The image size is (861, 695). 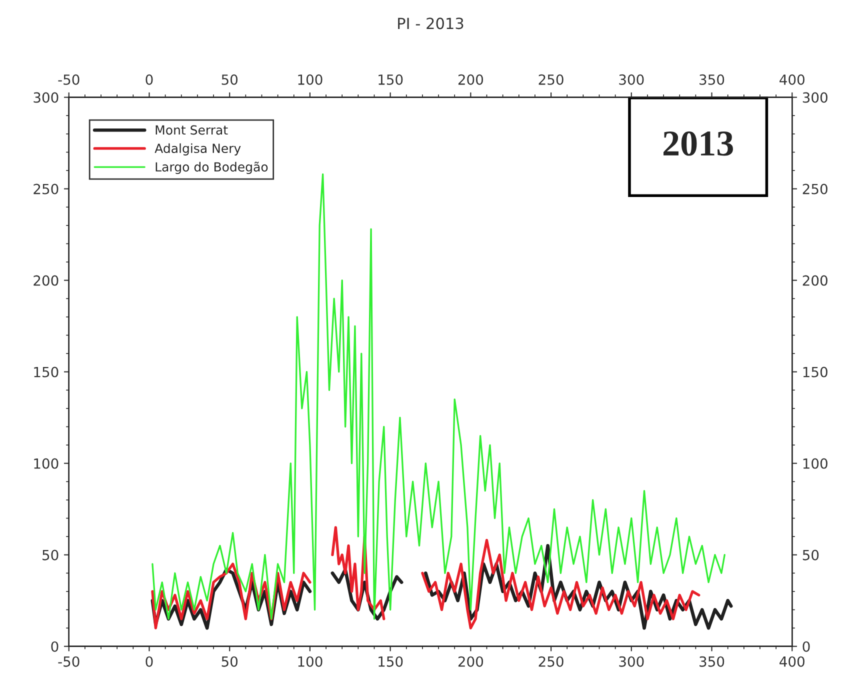 What do you see at coordinates (631, 79) in the screenshot?
I see `x2-tick-label: 300` at bounding box center [631, 79].